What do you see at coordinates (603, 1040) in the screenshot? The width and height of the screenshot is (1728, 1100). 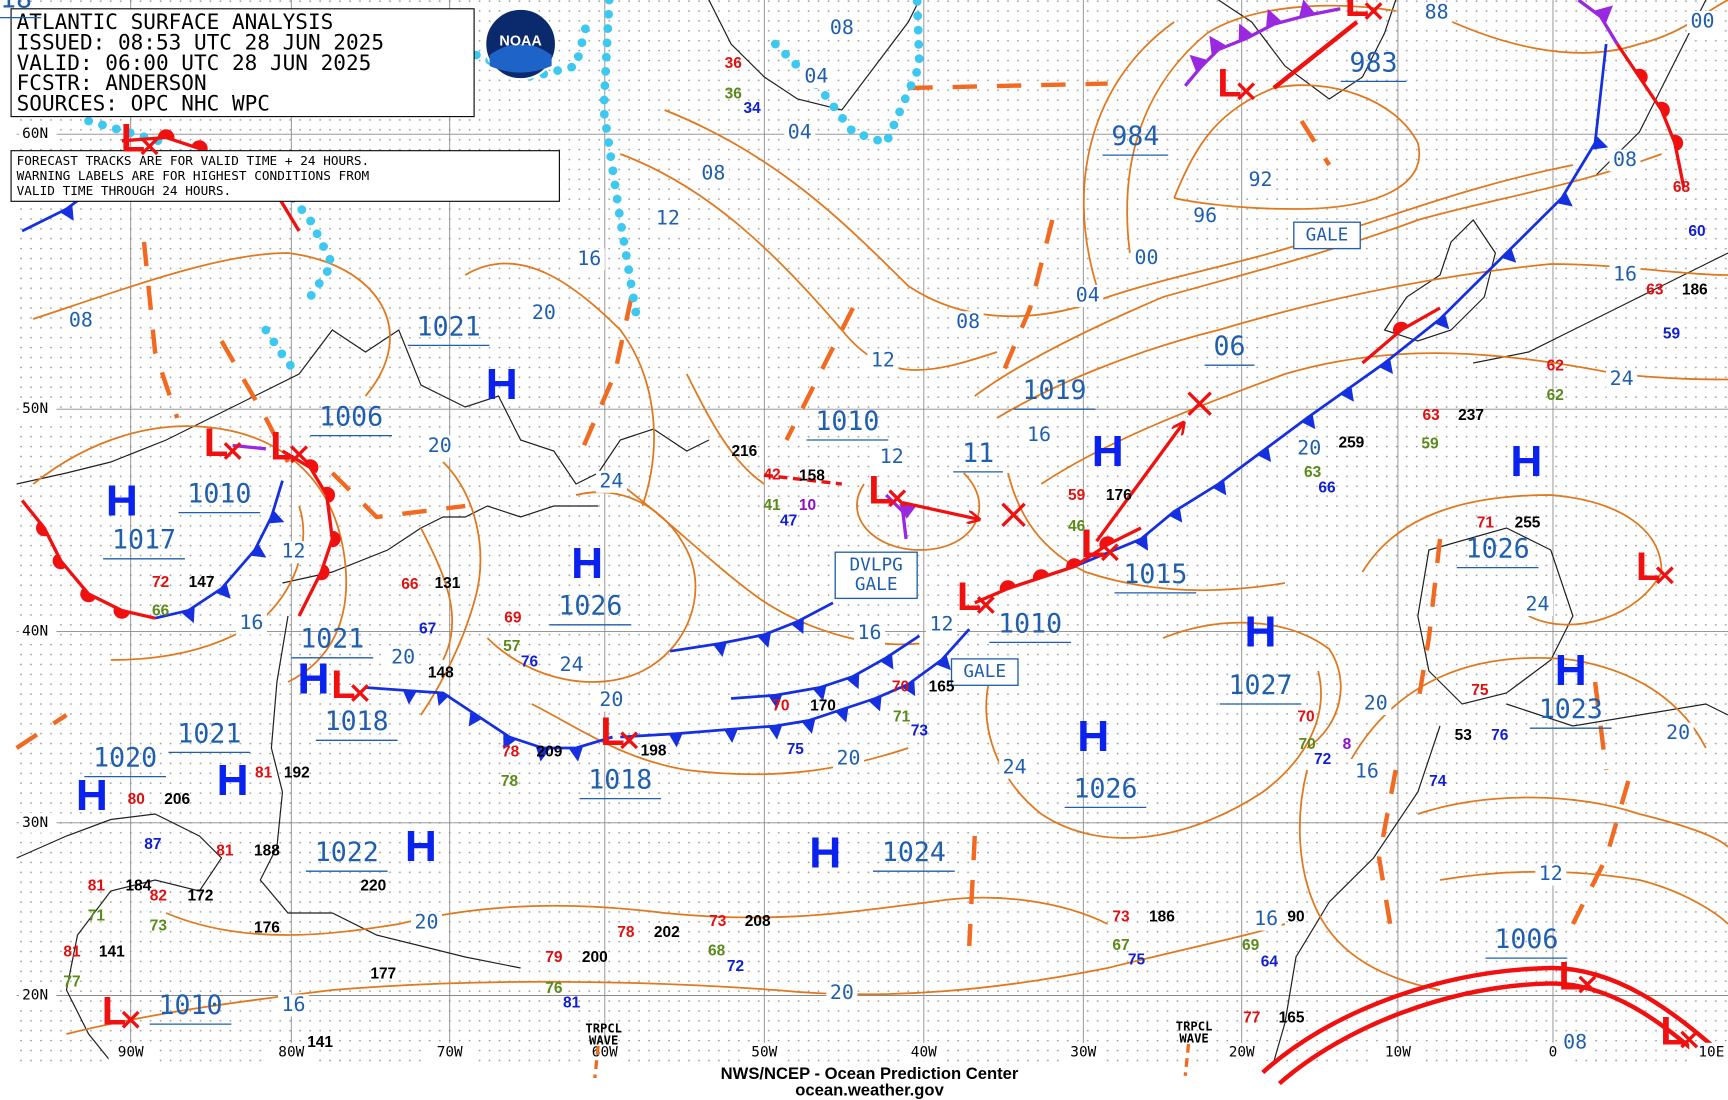 I see `wave-word: WAVE` at bounding box center [603, 1040].